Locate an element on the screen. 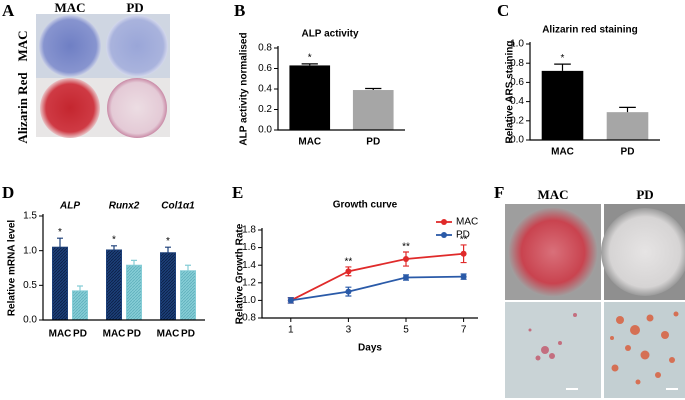 The width and height of the screenshot is (685, 400). y-axis-label: Relative mRNA level is located at coordinates (12, 268).